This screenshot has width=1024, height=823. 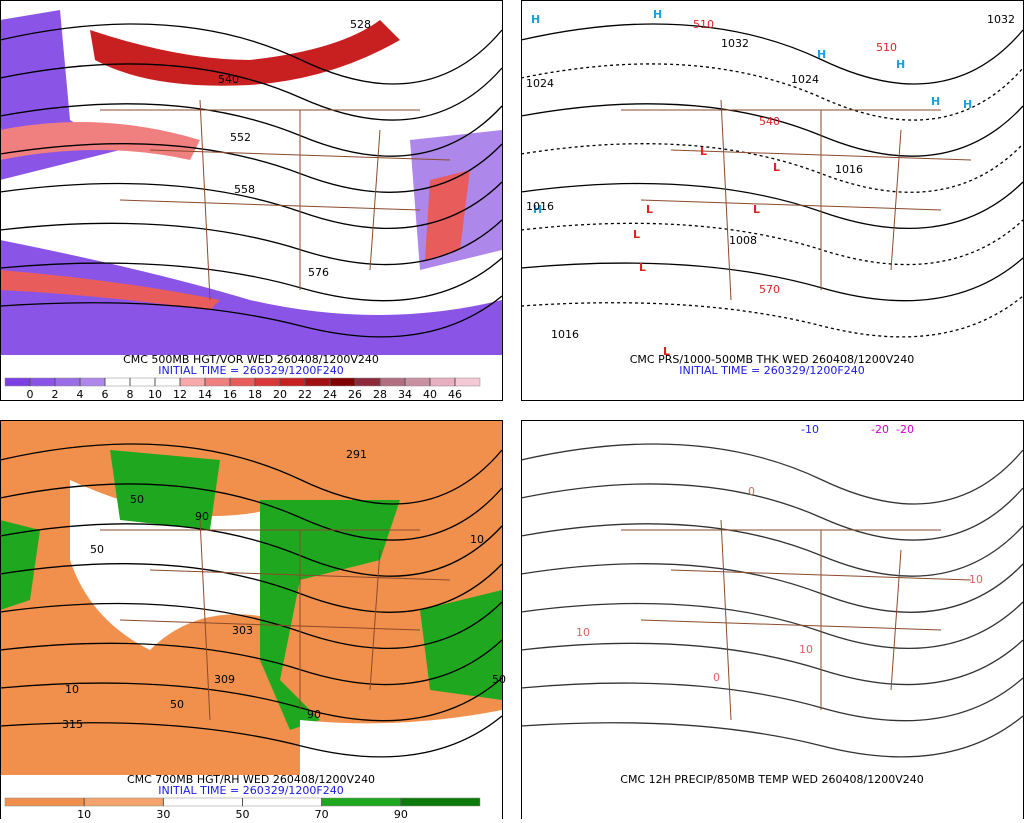 What do you see at coordinates (880, 429) in the screenshot?
I see `contour-label: -20` at bounding box center [880, 429].